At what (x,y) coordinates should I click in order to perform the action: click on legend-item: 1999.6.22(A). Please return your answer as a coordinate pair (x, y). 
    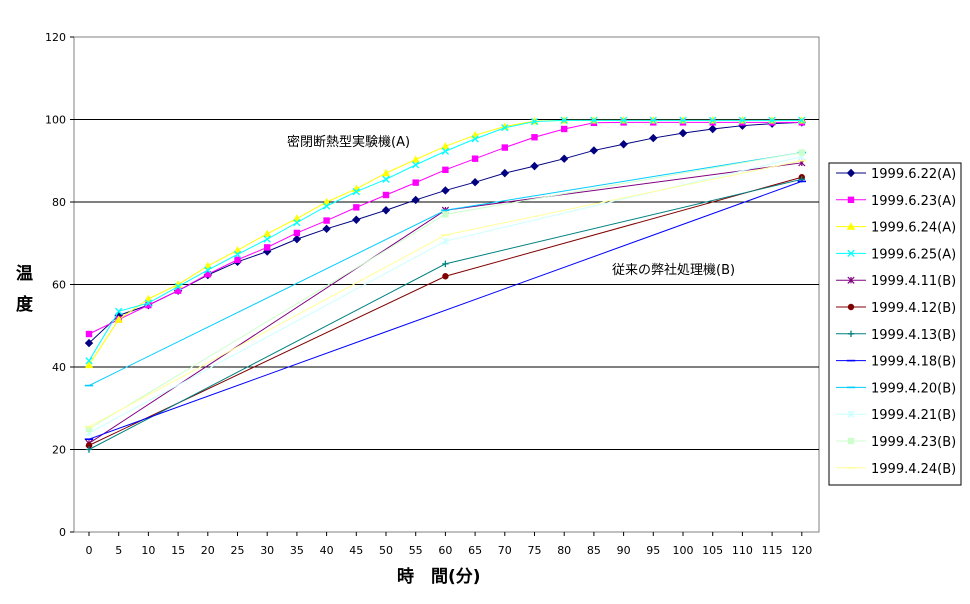
    Looking at the image, I should click on (896, 174).